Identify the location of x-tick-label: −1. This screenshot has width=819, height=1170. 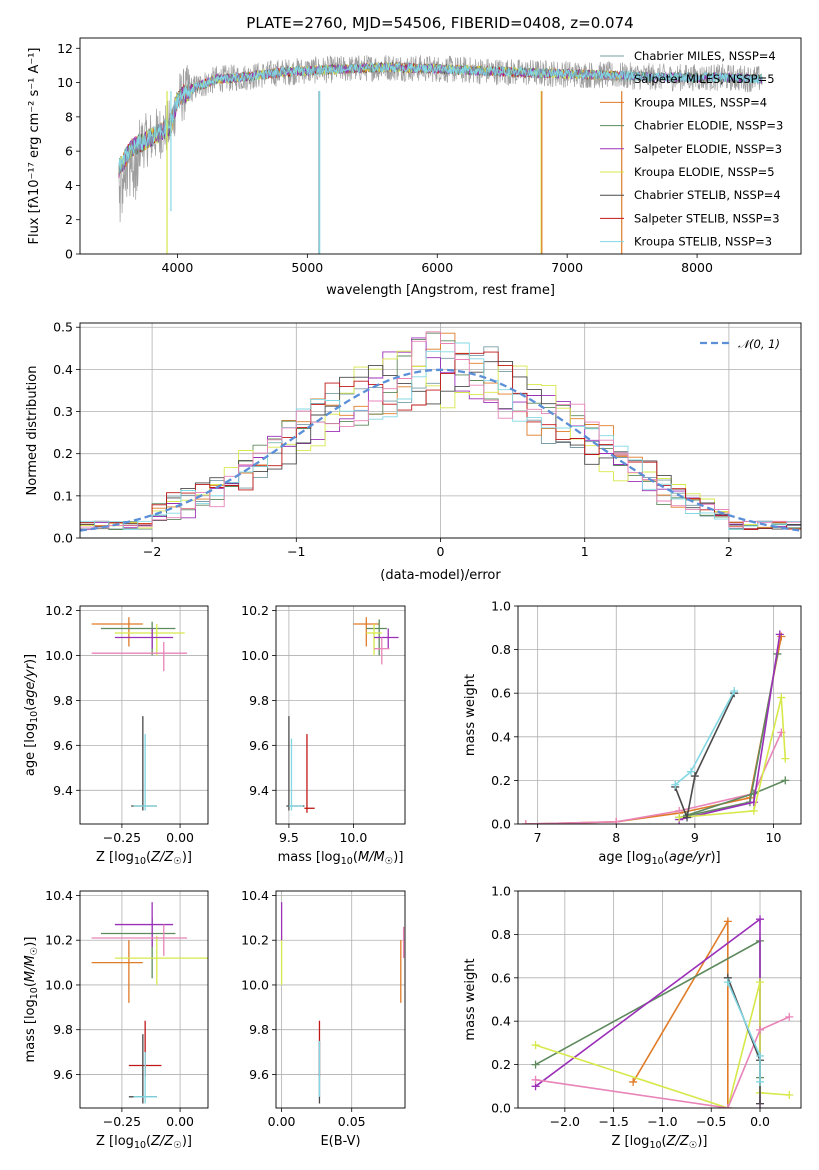
(296, 551).